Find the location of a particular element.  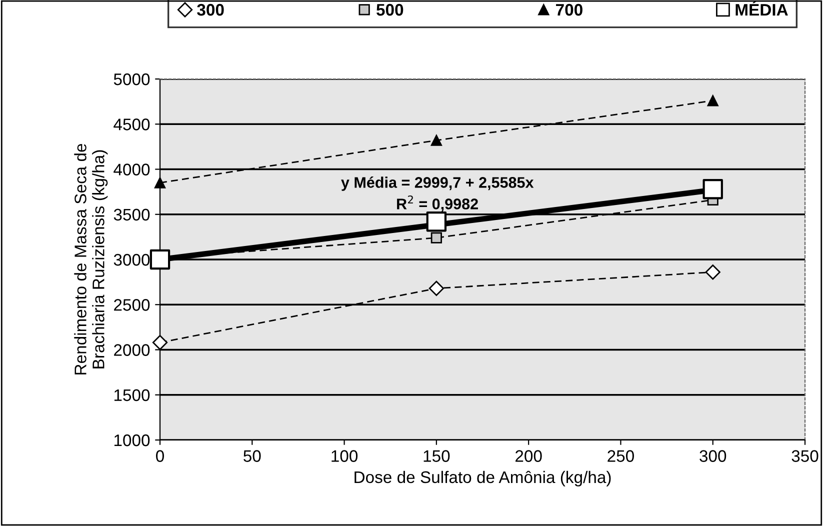

y-tick-label: 1000 is located at coordinates (132, 440).